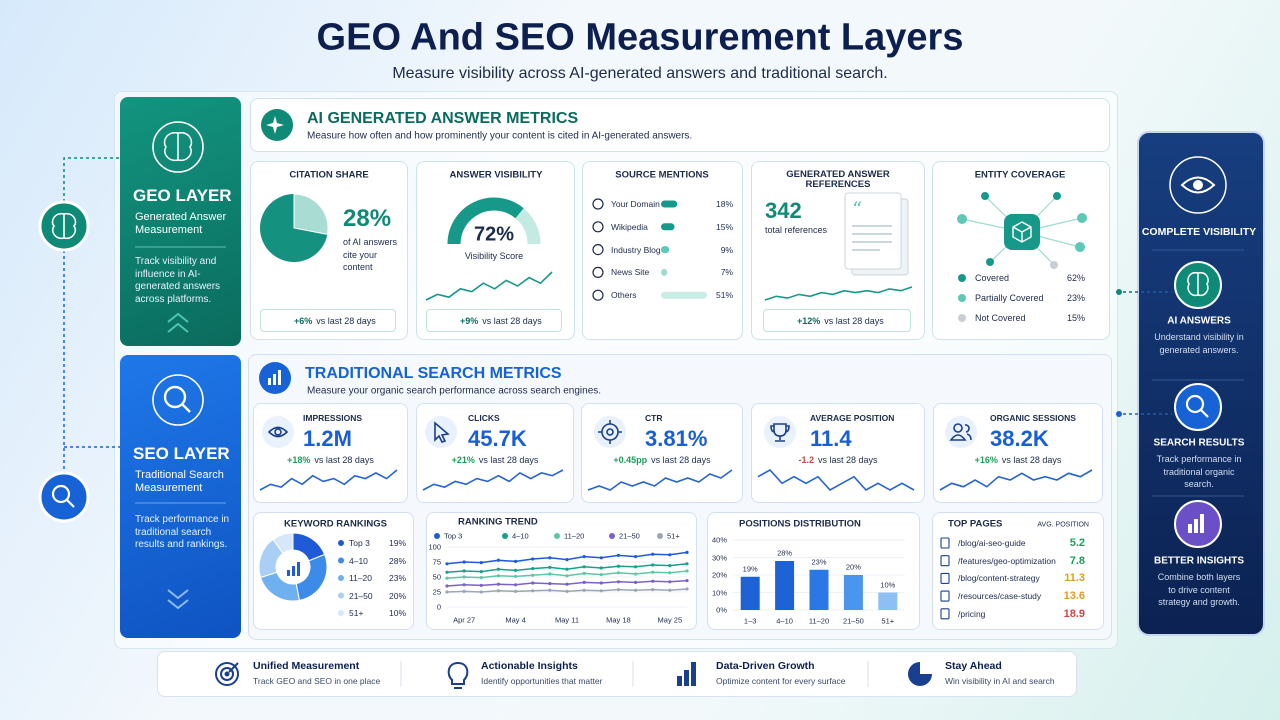 This screenshot has width=1280, height=720. I want to click on big-value: 28%, so click(367, 218).